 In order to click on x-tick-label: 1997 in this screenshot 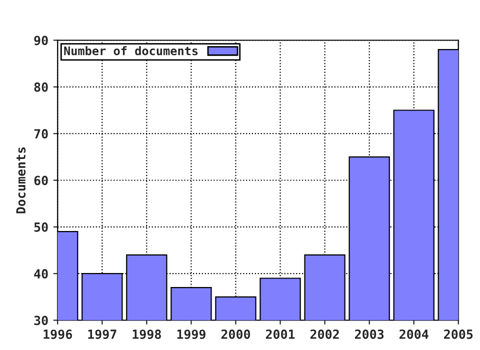, I will do `click(102, 335)`.